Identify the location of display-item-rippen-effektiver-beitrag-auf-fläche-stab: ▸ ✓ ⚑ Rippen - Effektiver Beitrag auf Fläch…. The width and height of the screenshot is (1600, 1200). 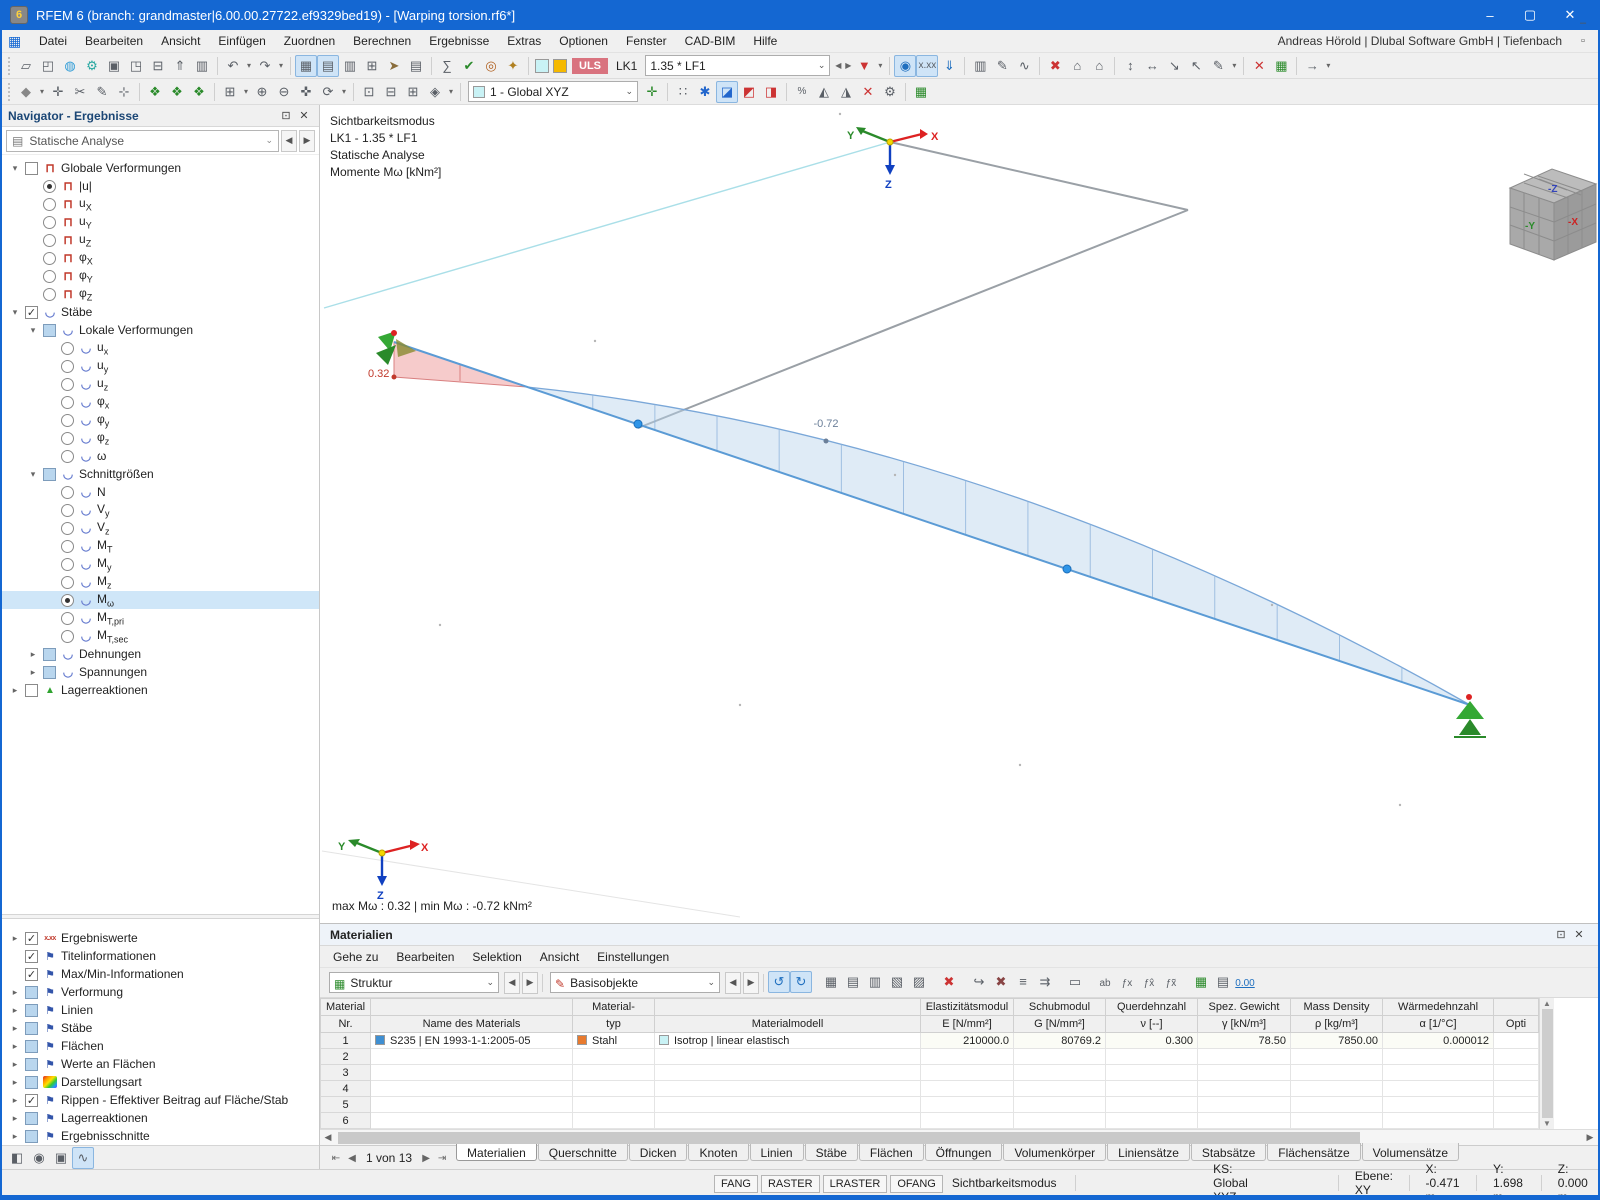
(160, 1100).